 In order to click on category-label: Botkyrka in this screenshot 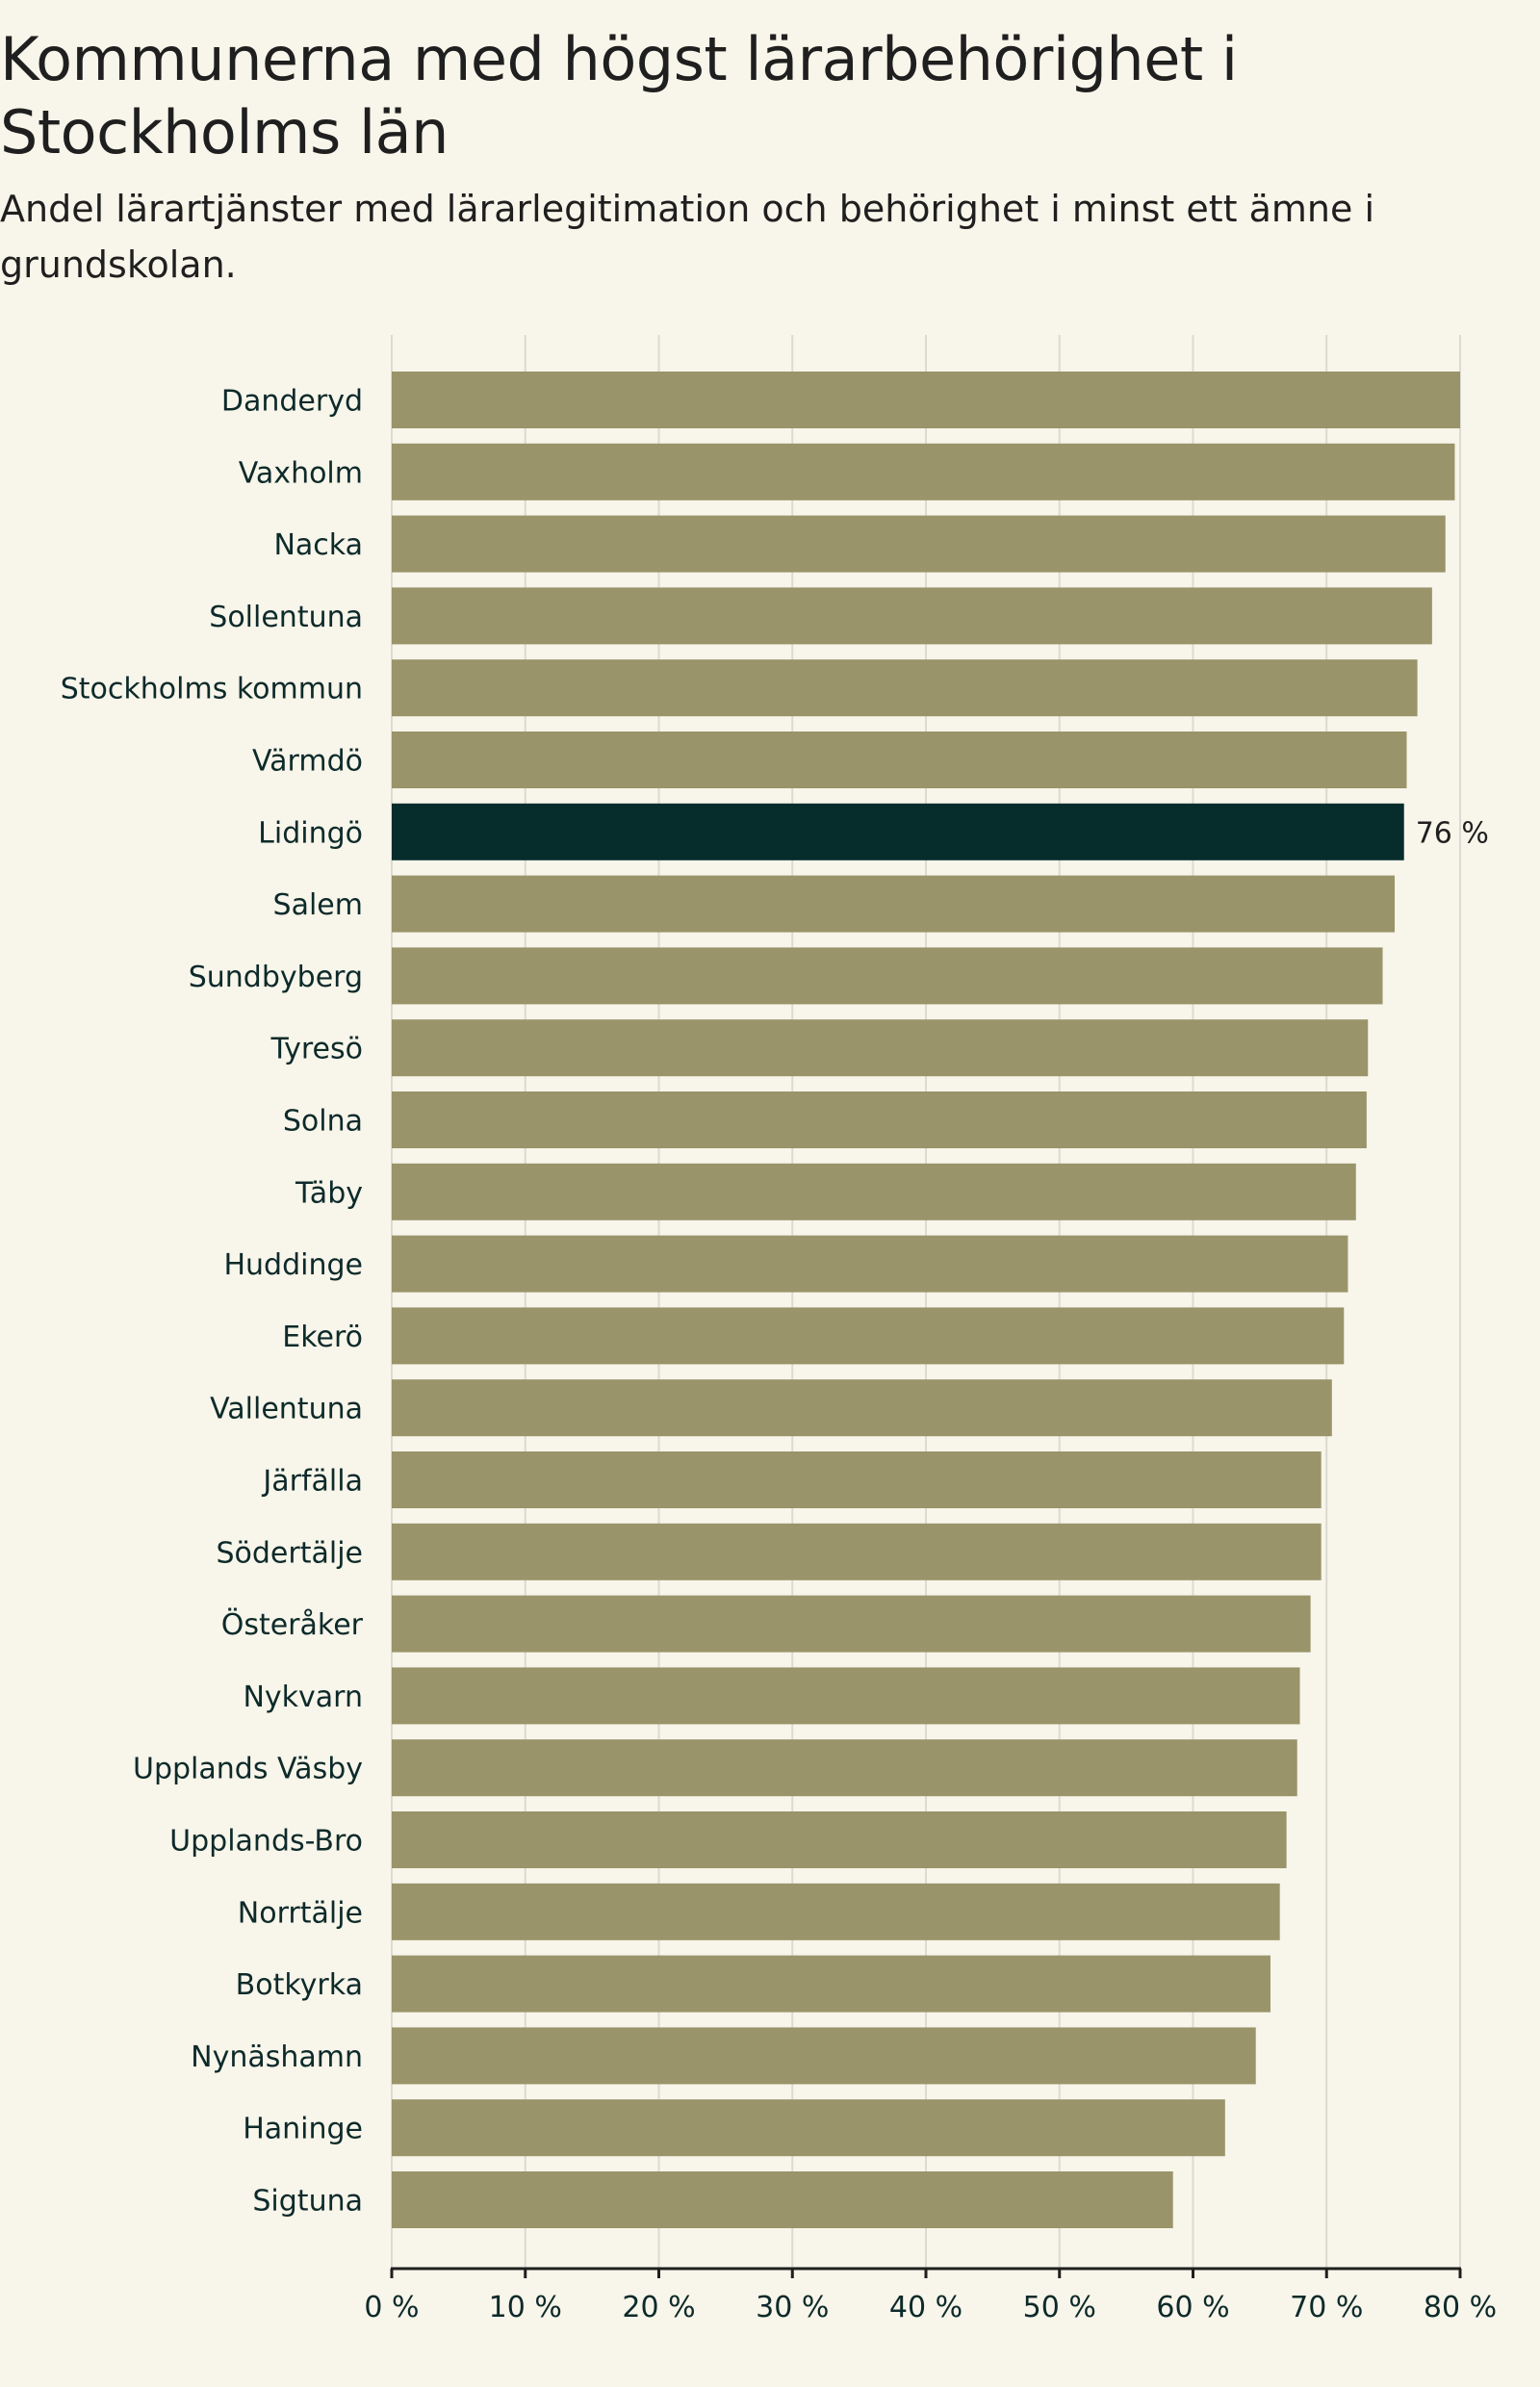, I will do `click(299, 1985)`.